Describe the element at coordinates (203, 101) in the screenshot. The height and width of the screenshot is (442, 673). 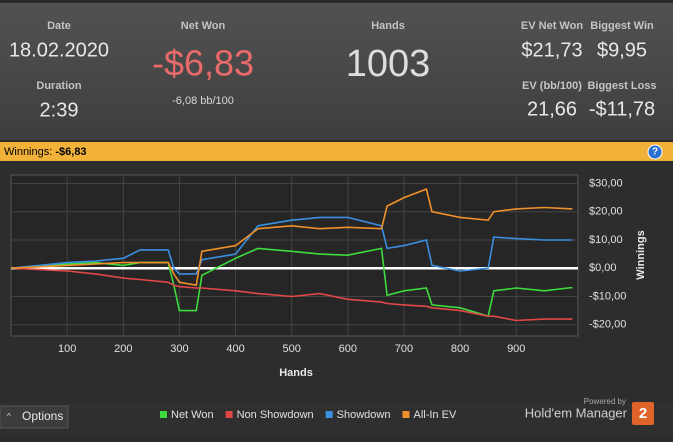
I see `net-won-bb: -6,08 bb/100` at that location.